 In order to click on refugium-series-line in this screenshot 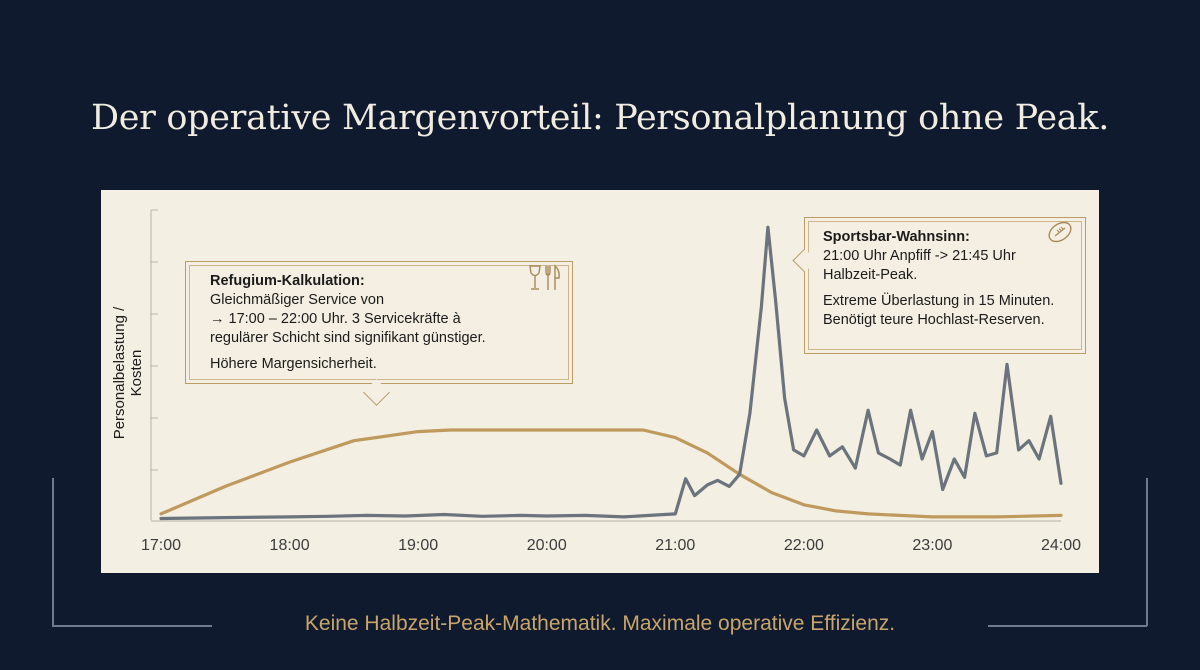, I will do `click(611, 473)`.